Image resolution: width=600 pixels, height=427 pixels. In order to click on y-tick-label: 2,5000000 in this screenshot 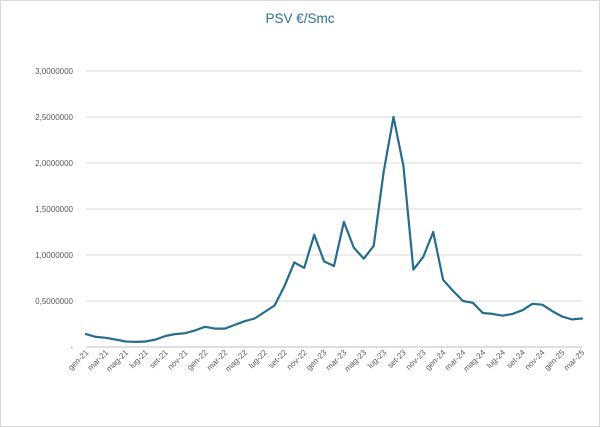, I will do `click(54, 117)`.